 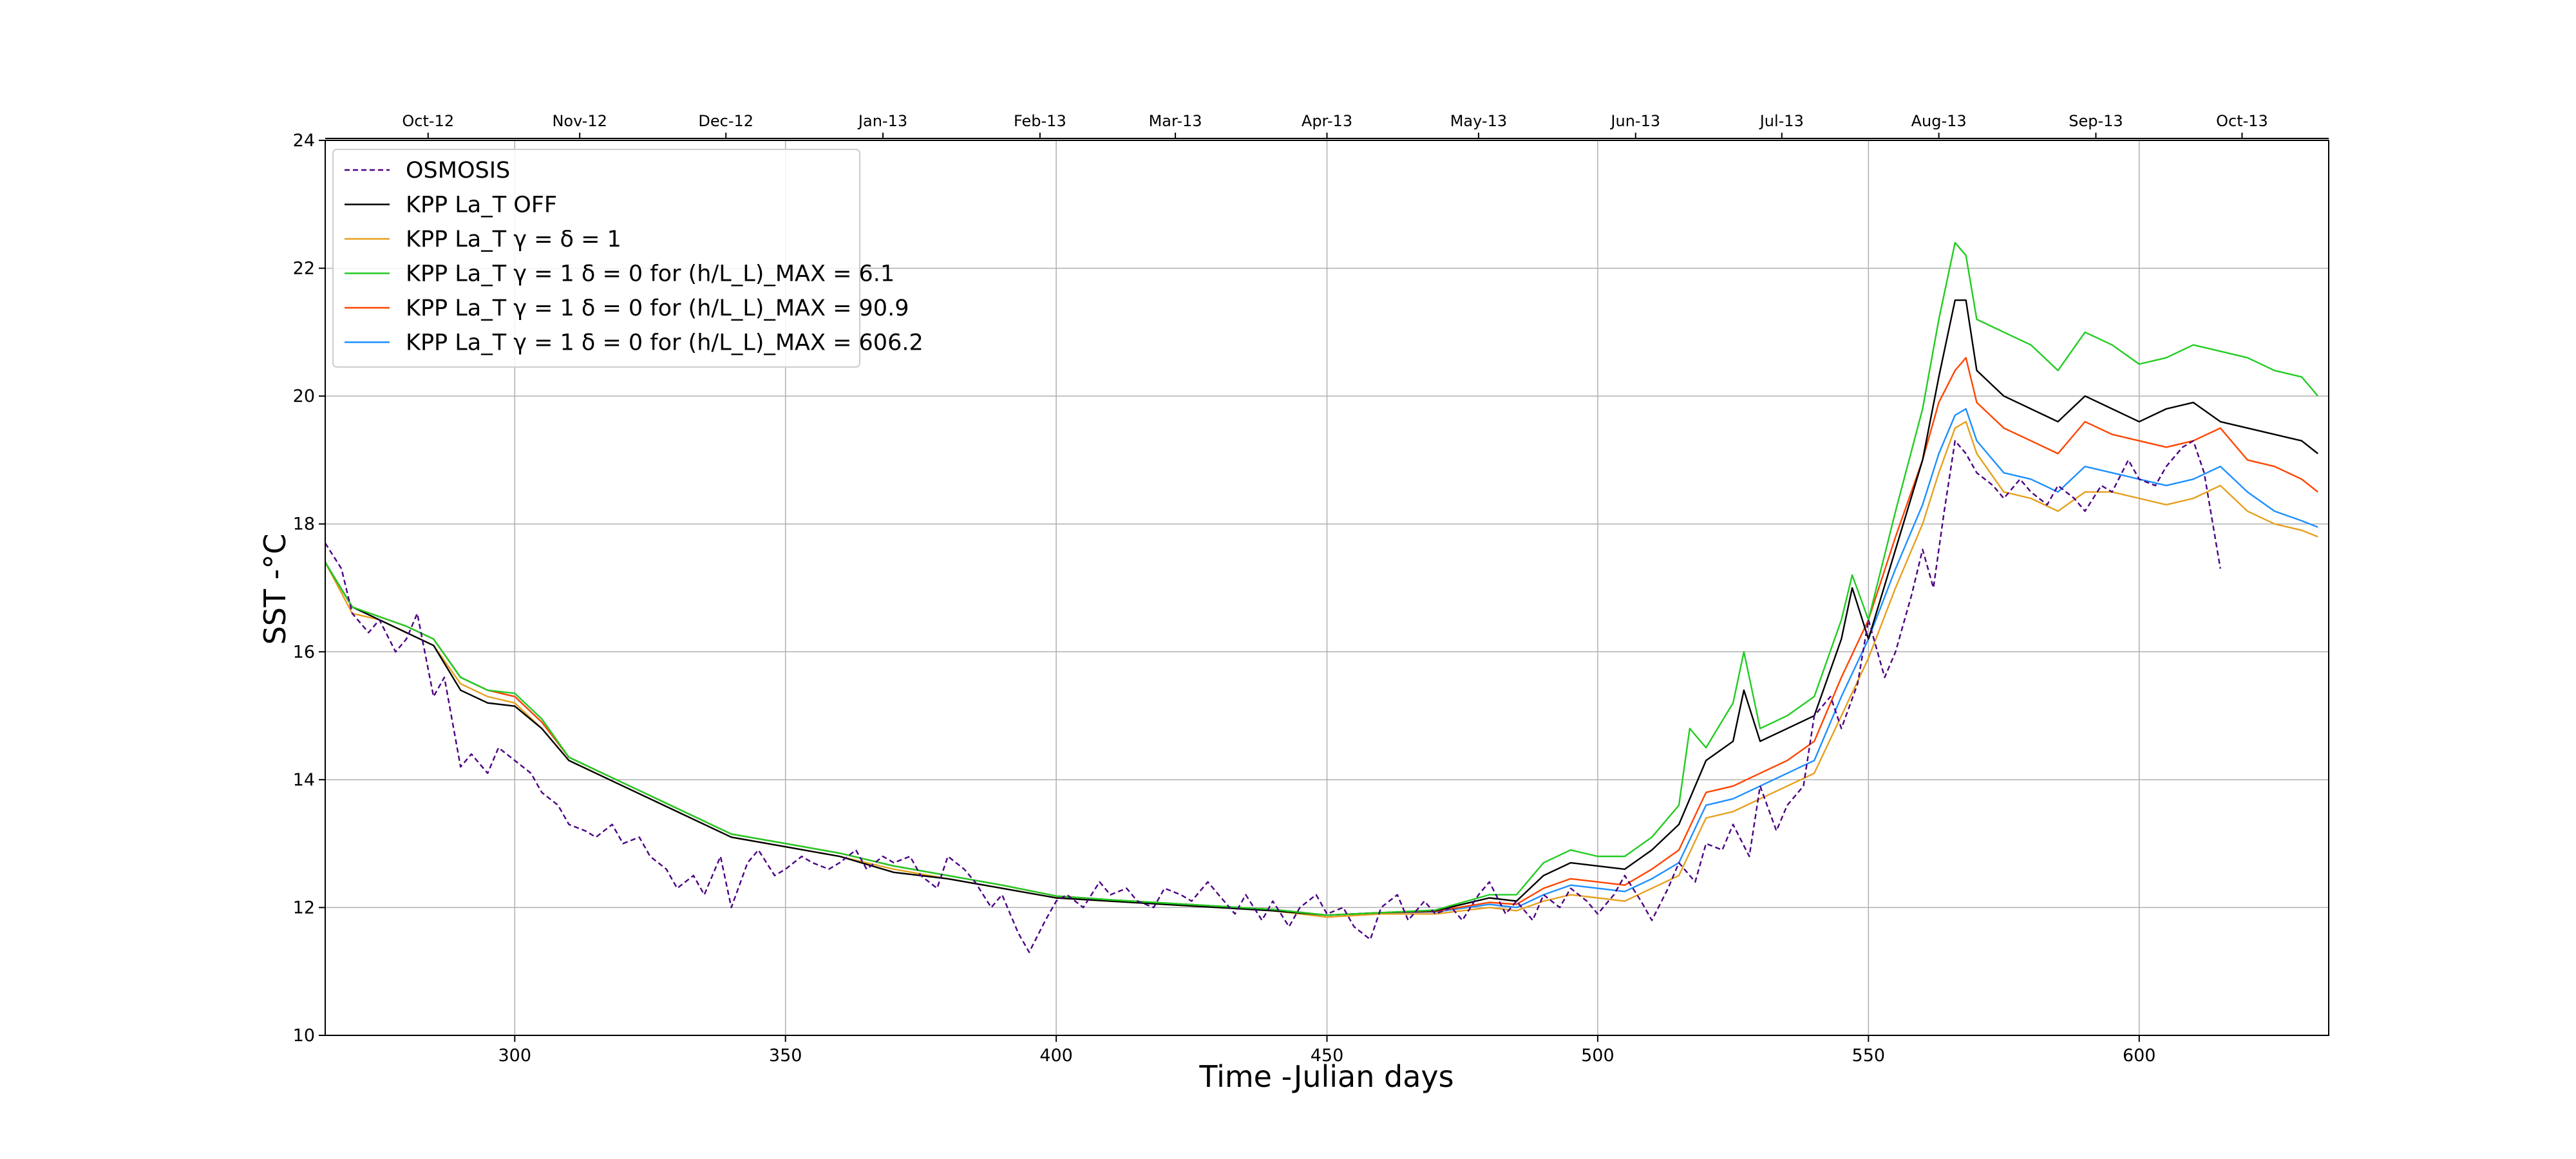 What do you see at coordinates (1939, 121) in the screenshot?
I see `month-tick-label: Aug-13` at bounding box center [1939, 121].